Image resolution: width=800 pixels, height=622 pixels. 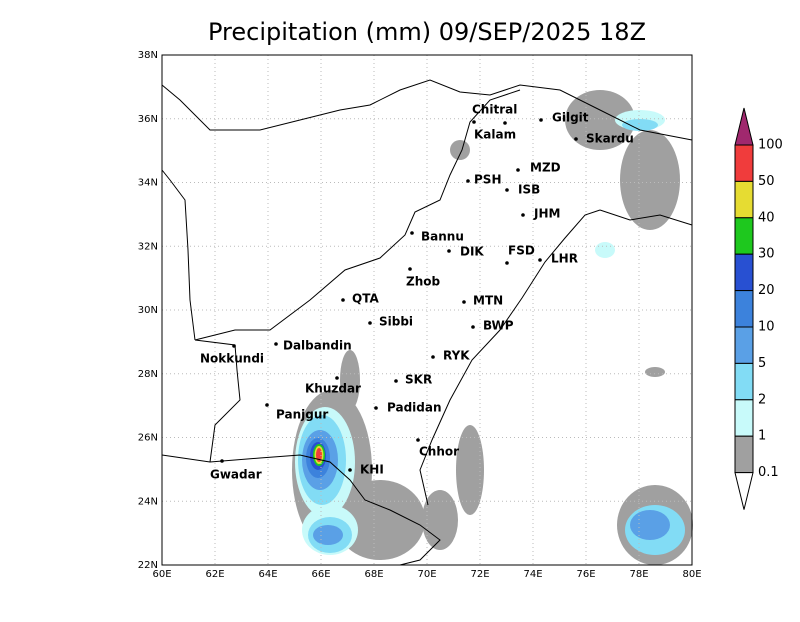 I want to click on city-label: FSD, so click(x=521, y=251).